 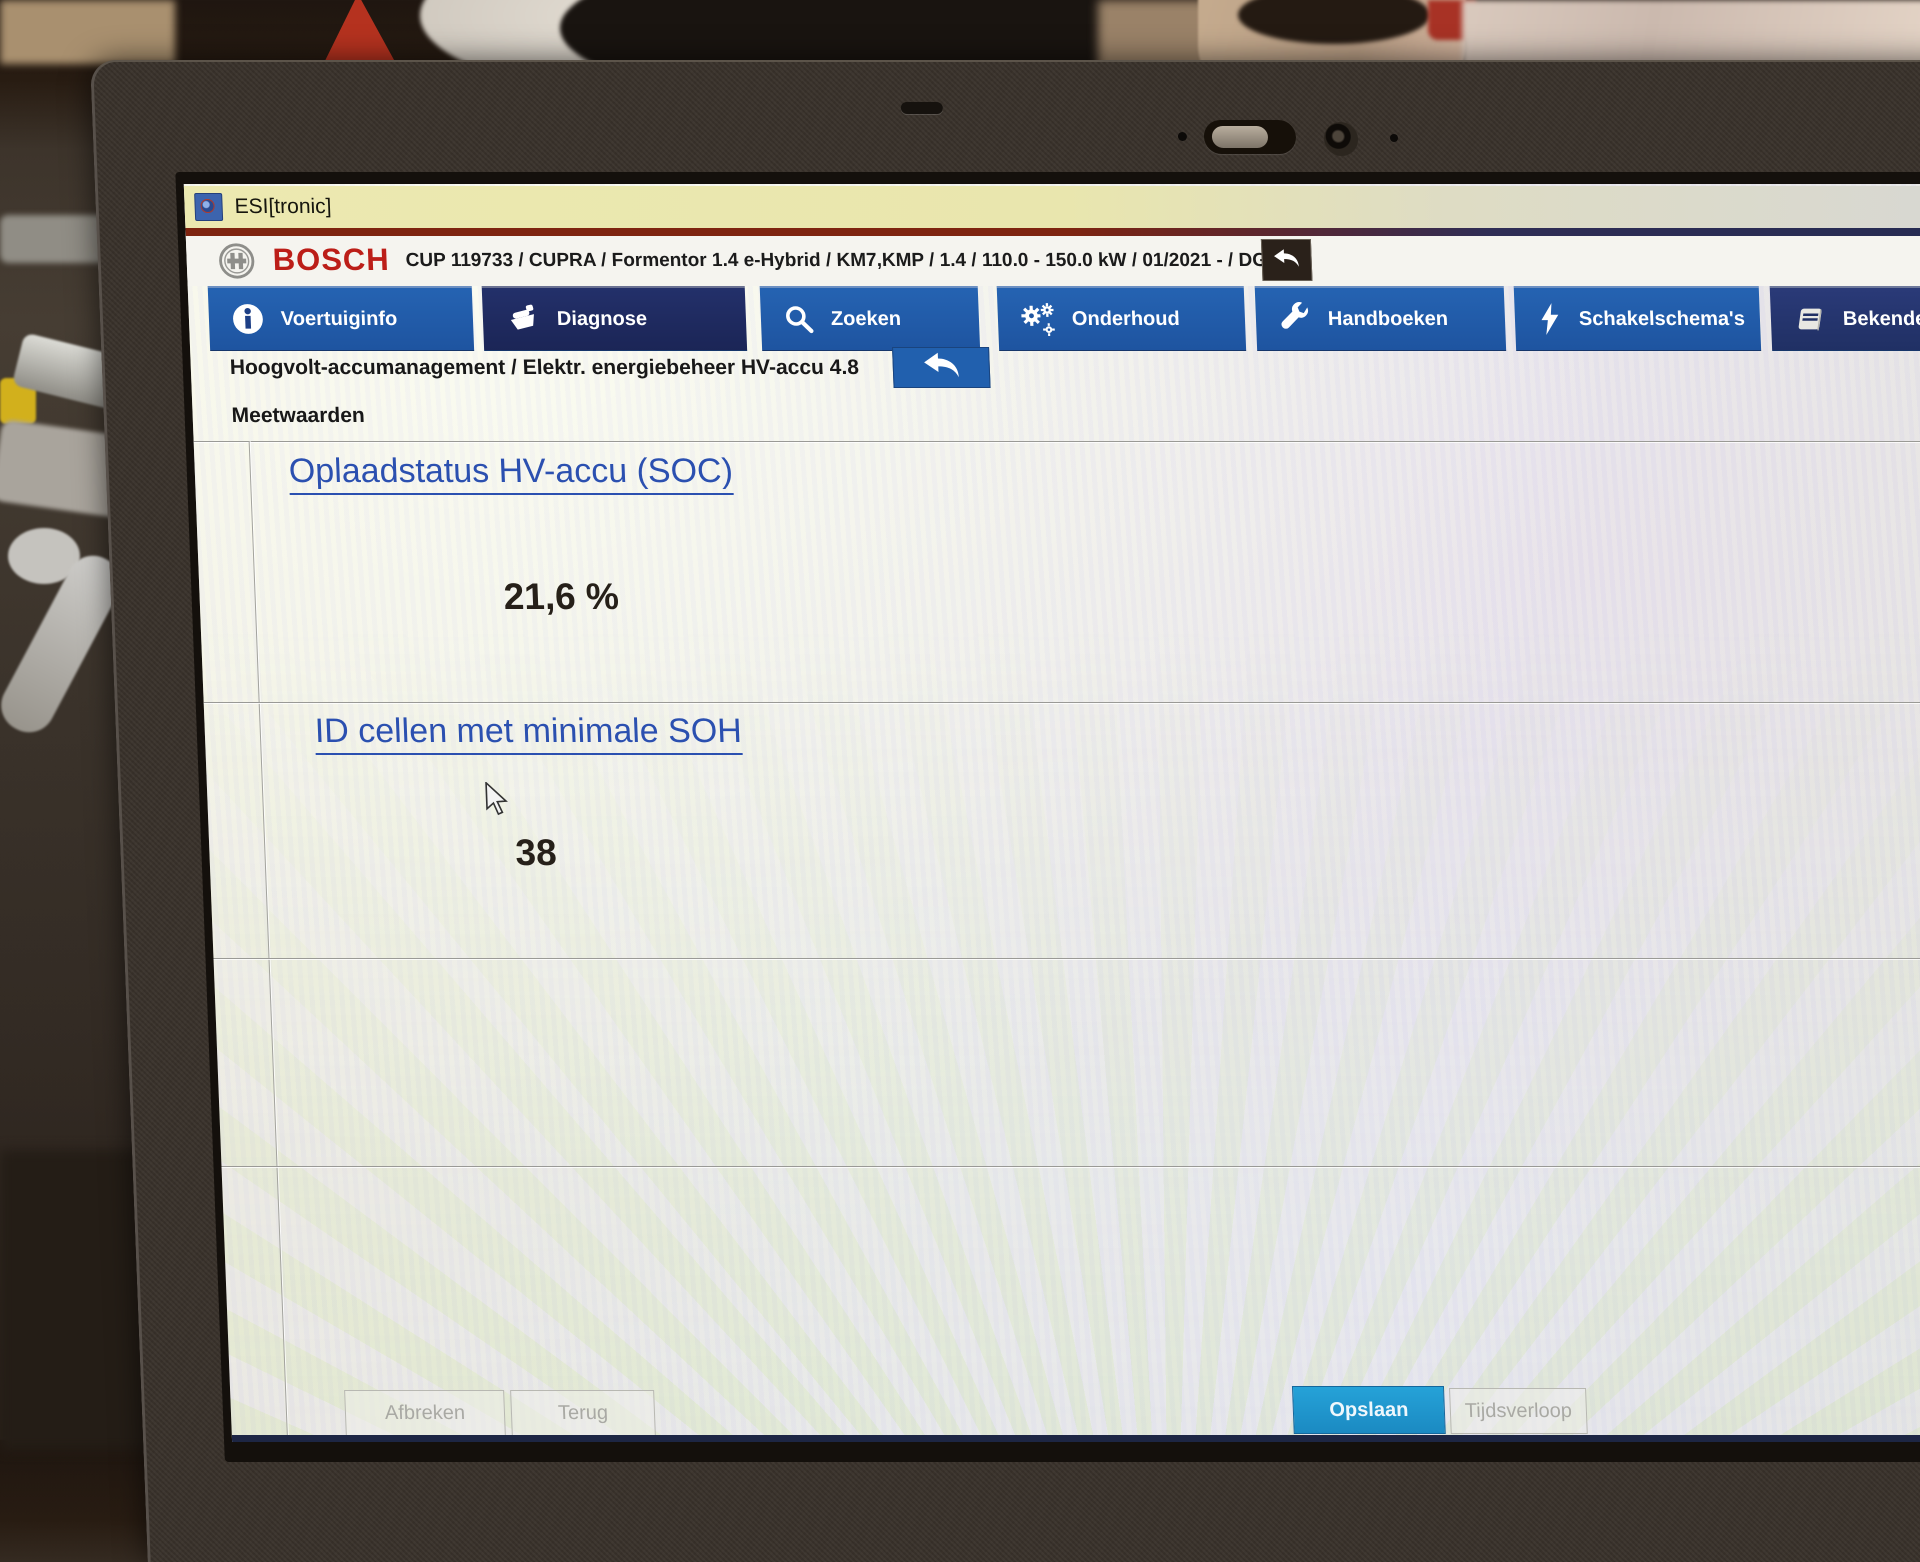 I want to click on main-tab-bar: Voertuiginfo Diagnose Zoeken, so click(x=1054, y=318).